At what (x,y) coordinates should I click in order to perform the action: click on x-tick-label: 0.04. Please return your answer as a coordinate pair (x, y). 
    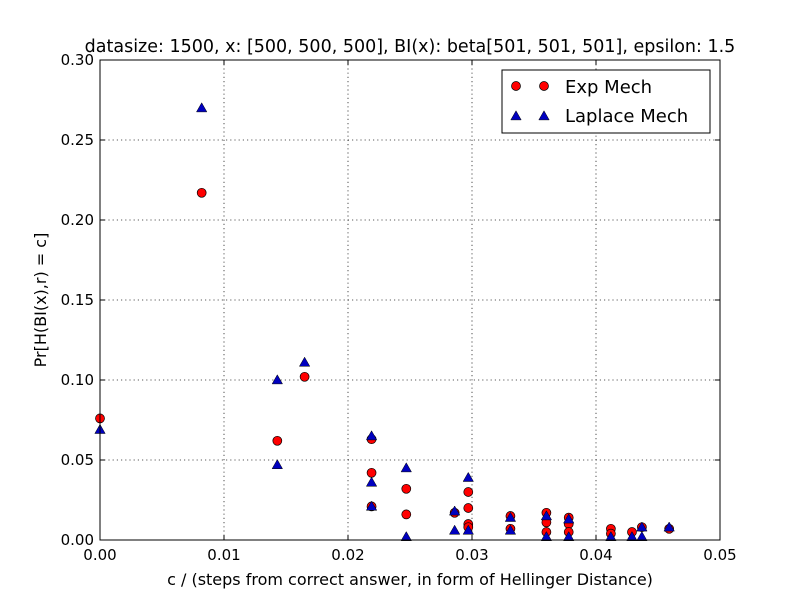
    Looking at the image, I should click on (595, 555).